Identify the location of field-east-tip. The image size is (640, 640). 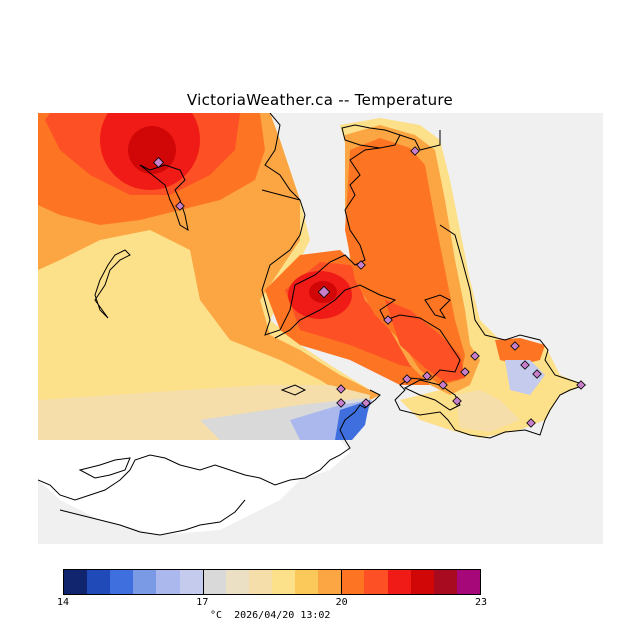
(520, 351).